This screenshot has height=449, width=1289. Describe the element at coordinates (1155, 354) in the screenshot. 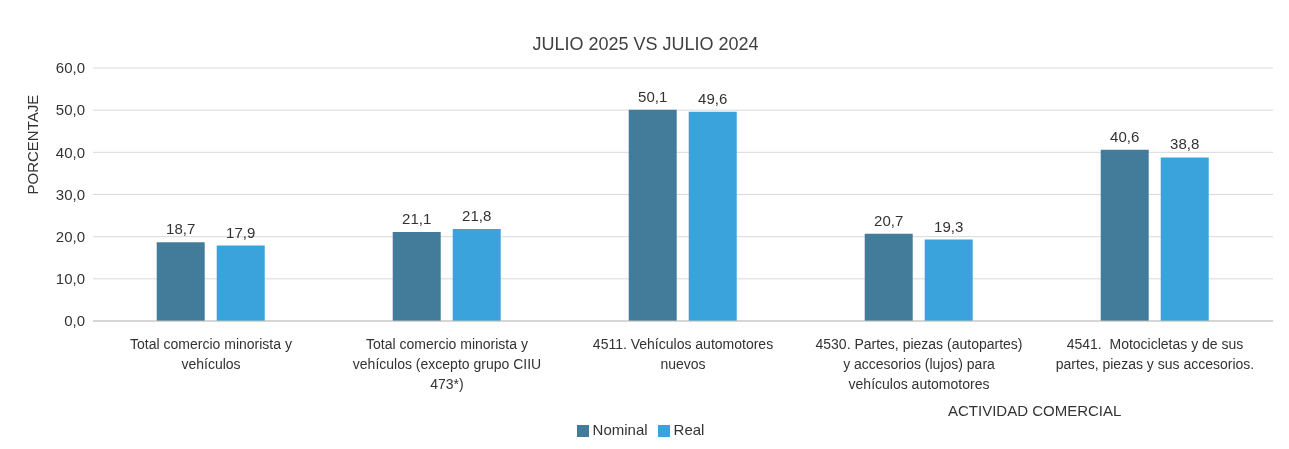

I see `x-tick-label: 4541. Motocicletas y de sus partes, piezas y sus accesorios.` at that location.